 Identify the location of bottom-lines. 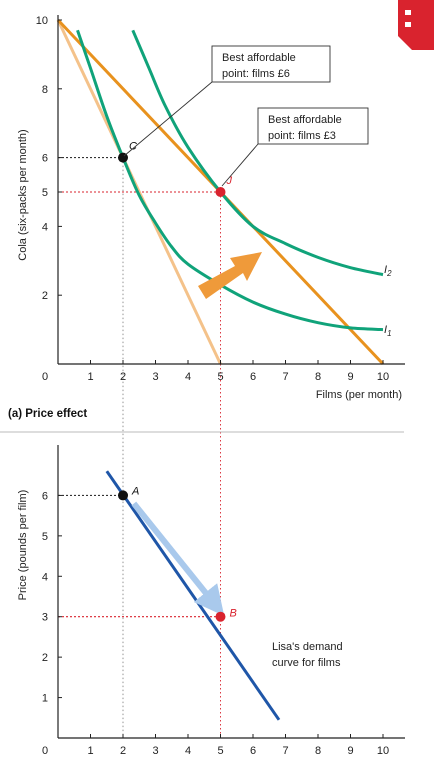
(193, 595).